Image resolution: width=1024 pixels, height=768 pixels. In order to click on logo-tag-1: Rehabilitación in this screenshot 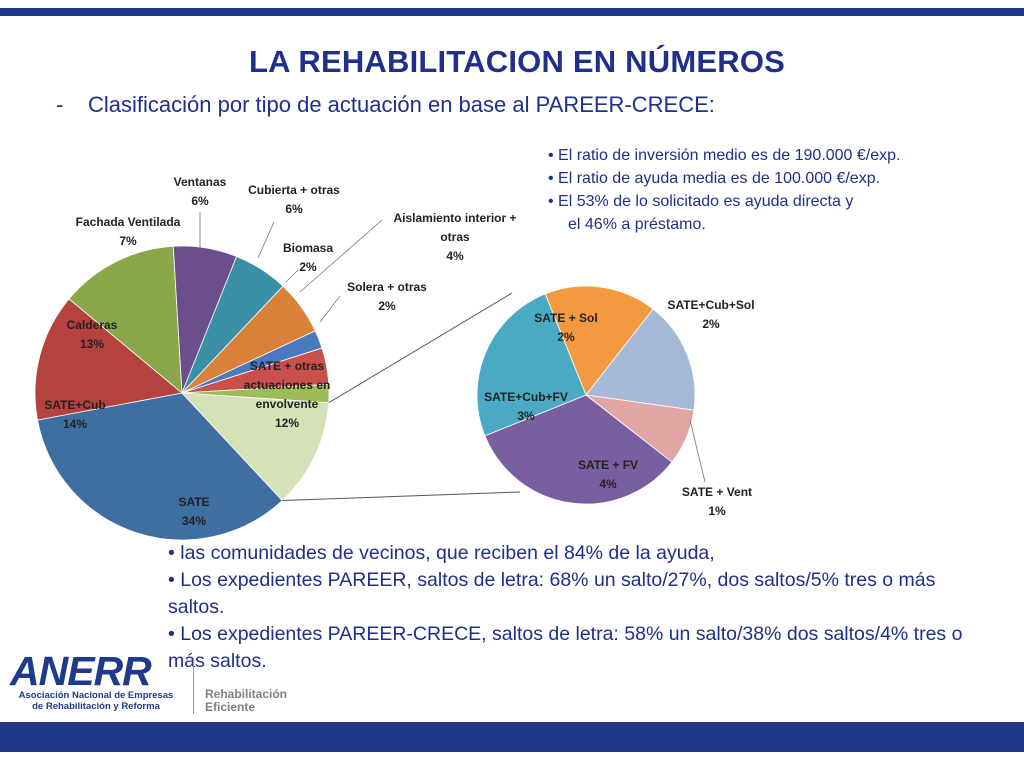, I will do `click(246, 694)`.